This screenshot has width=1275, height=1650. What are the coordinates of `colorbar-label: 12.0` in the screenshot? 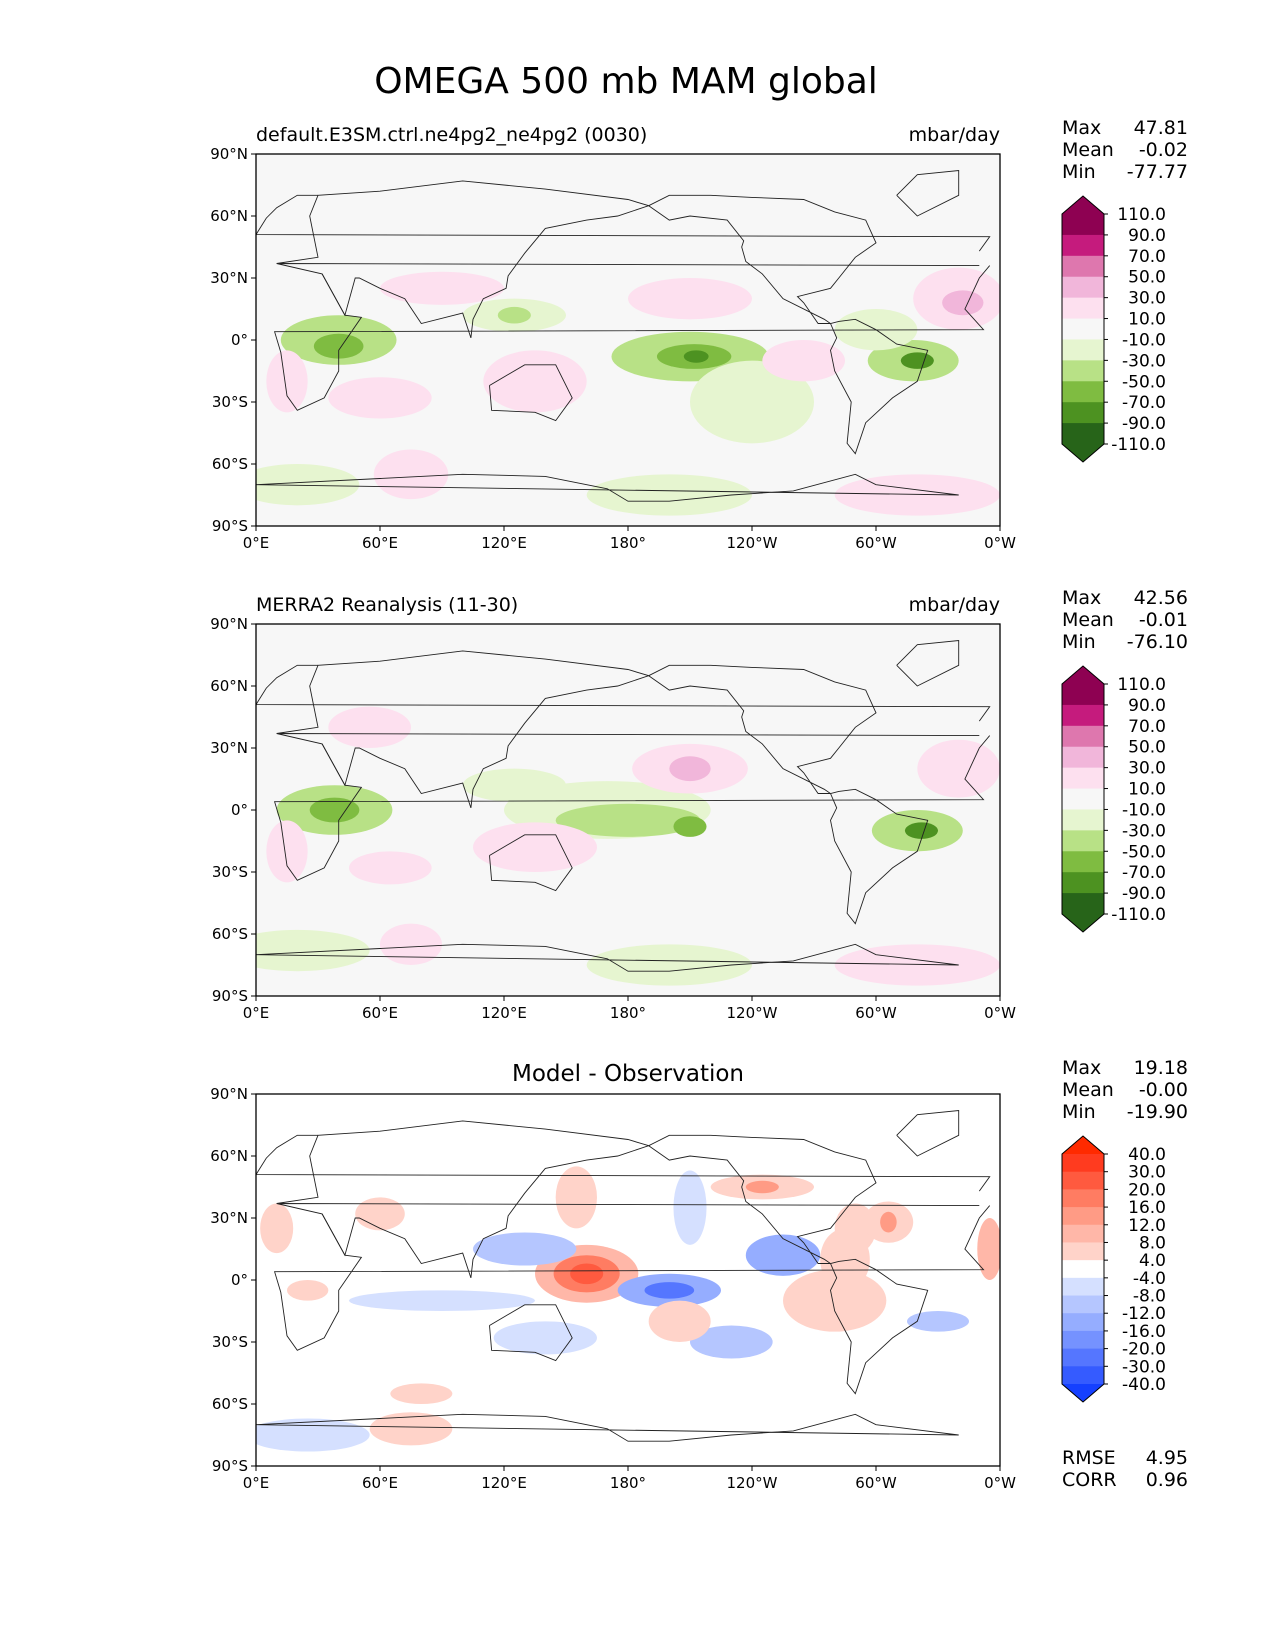 It's located at (1147, 1226).